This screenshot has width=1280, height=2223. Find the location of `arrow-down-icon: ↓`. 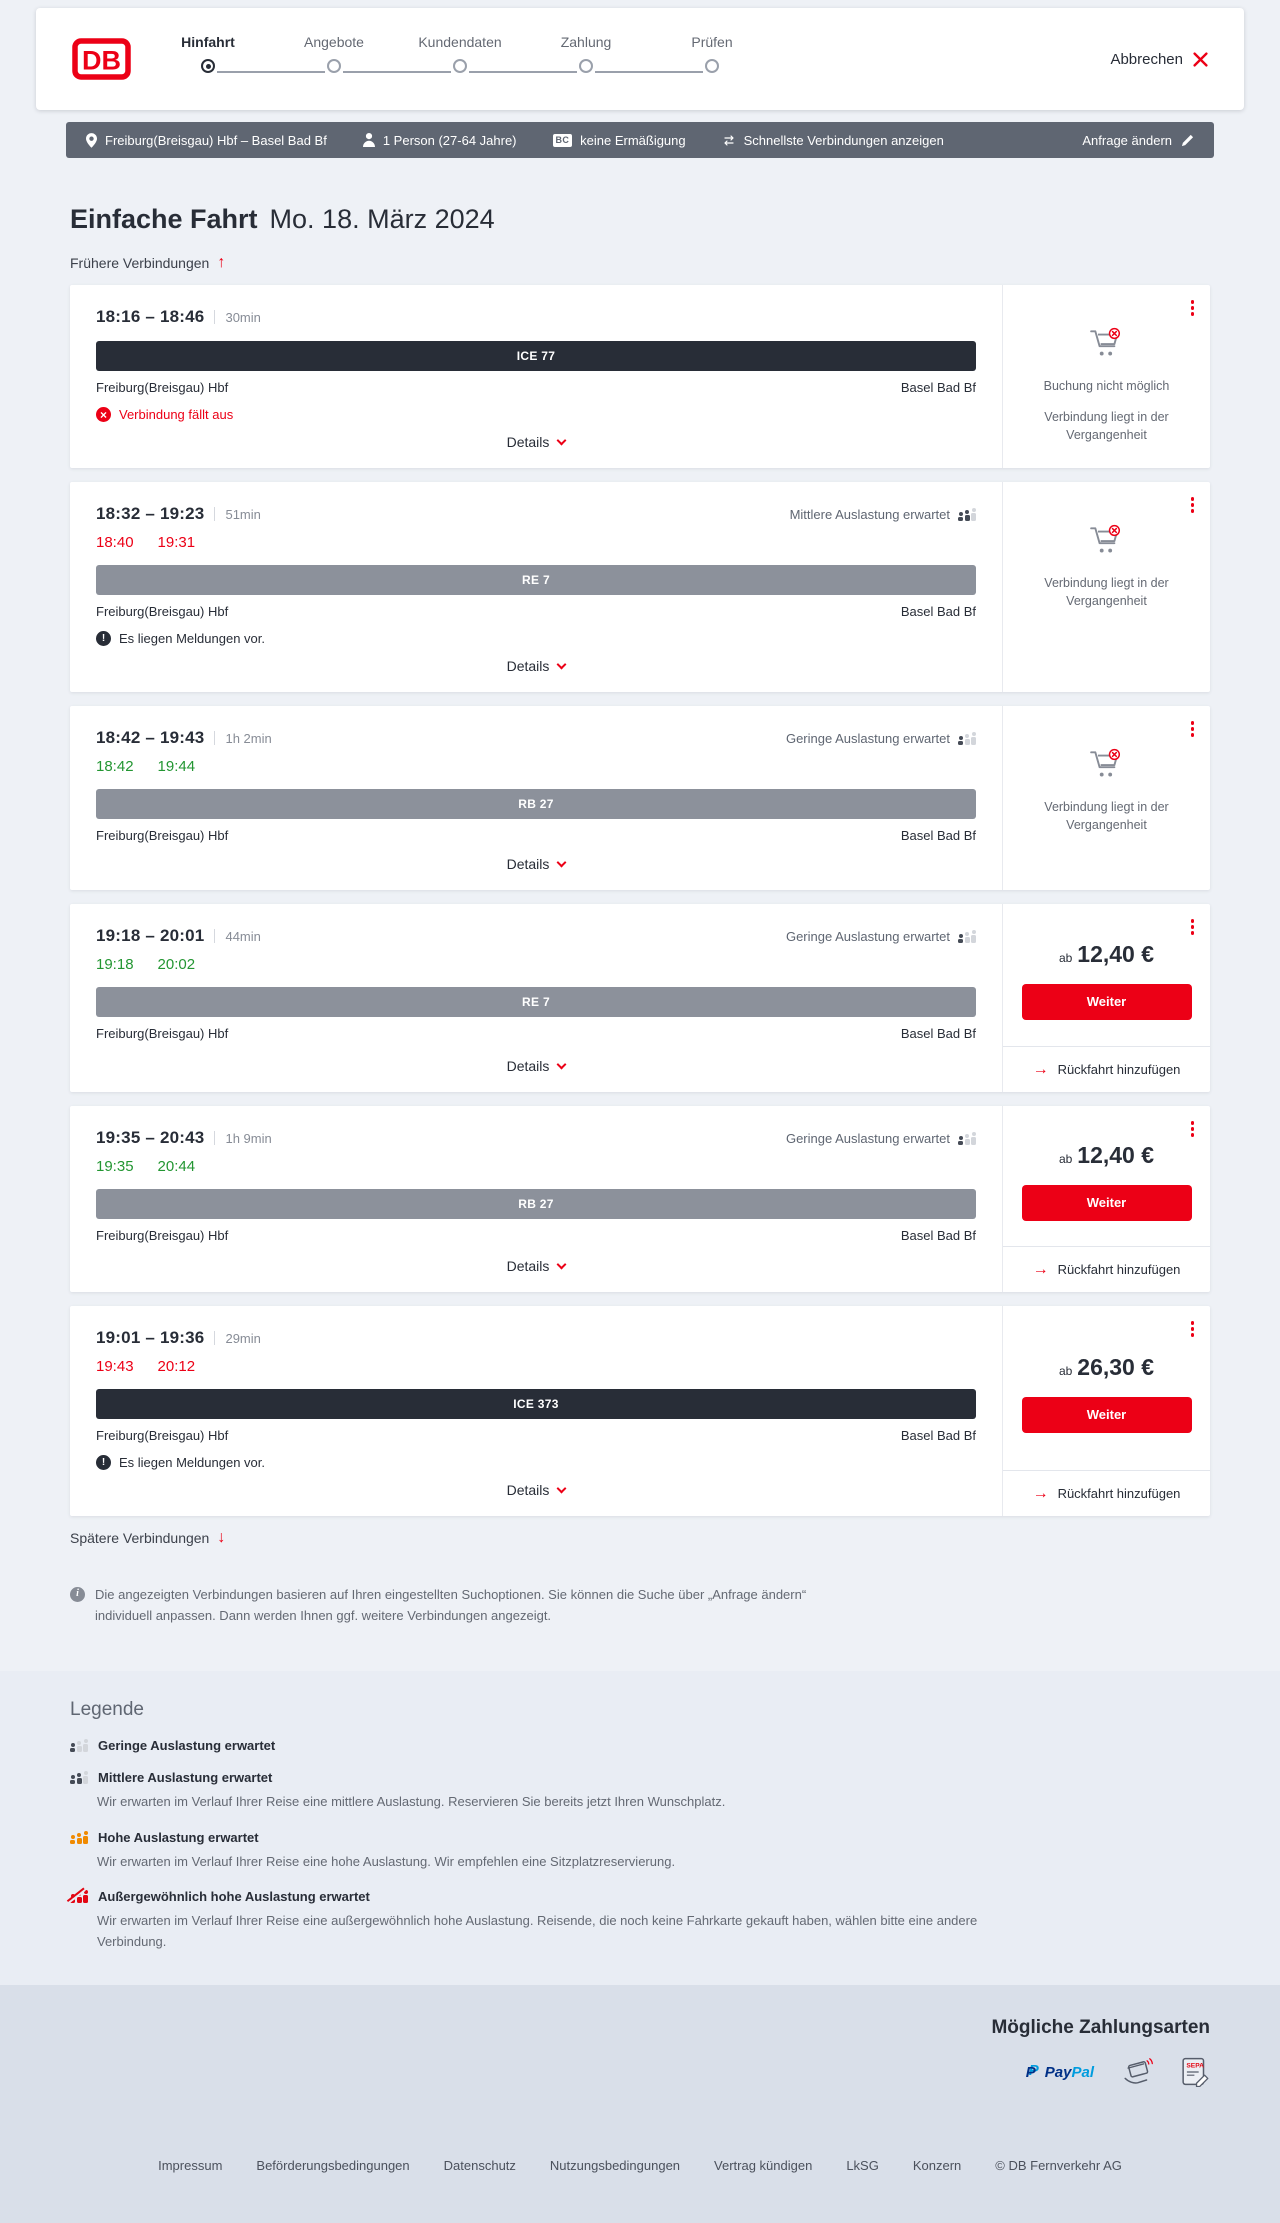

arrow-down-icon: ↓ is located at coordinates (221, 1537).